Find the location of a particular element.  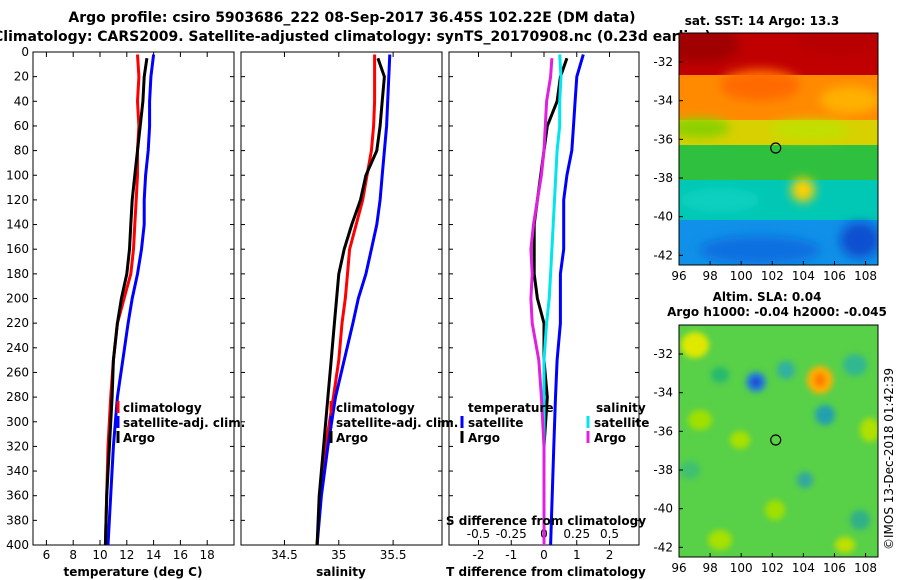

depth-tick-label: 120 is located at coordinates (17, 200).